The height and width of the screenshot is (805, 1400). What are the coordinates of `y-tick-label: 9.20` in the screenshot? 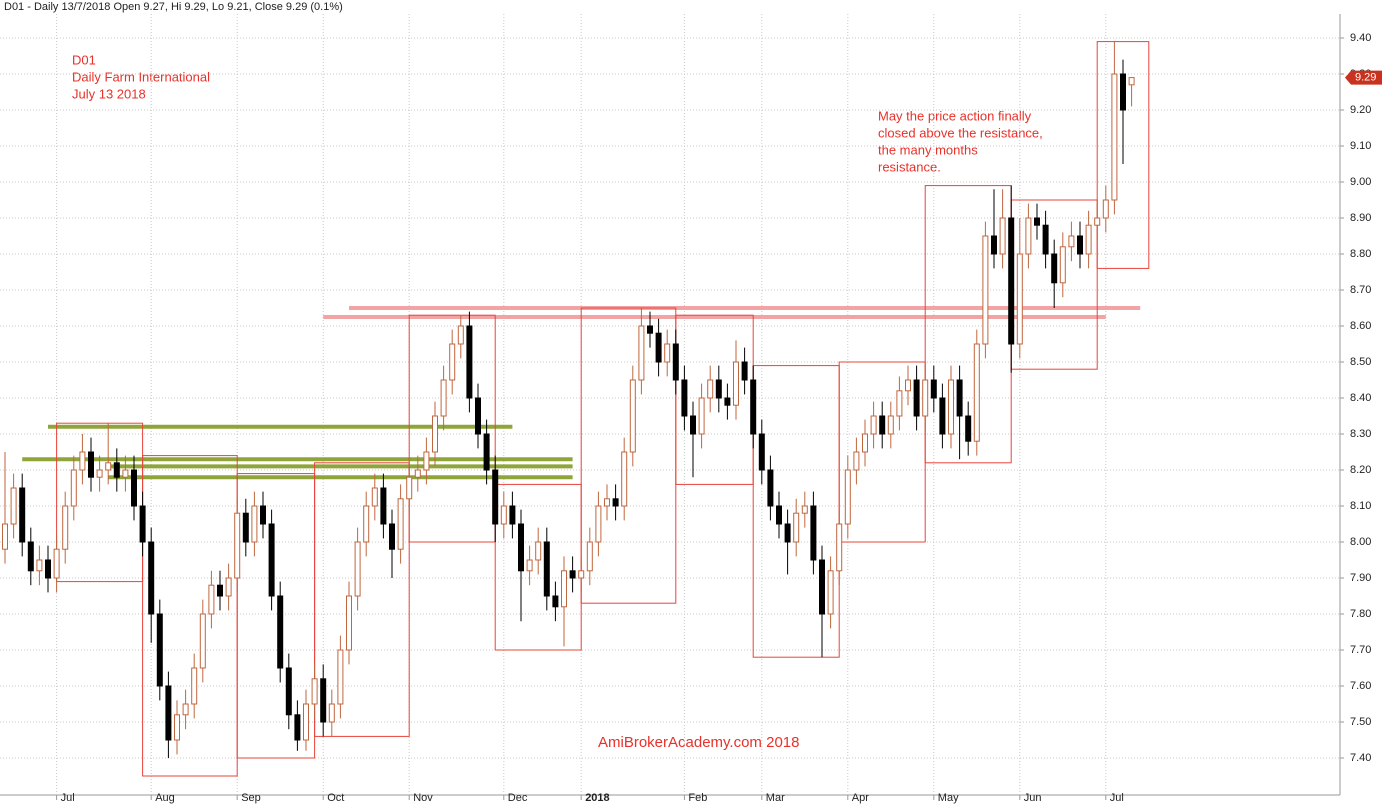 It's located at (1360, 110).